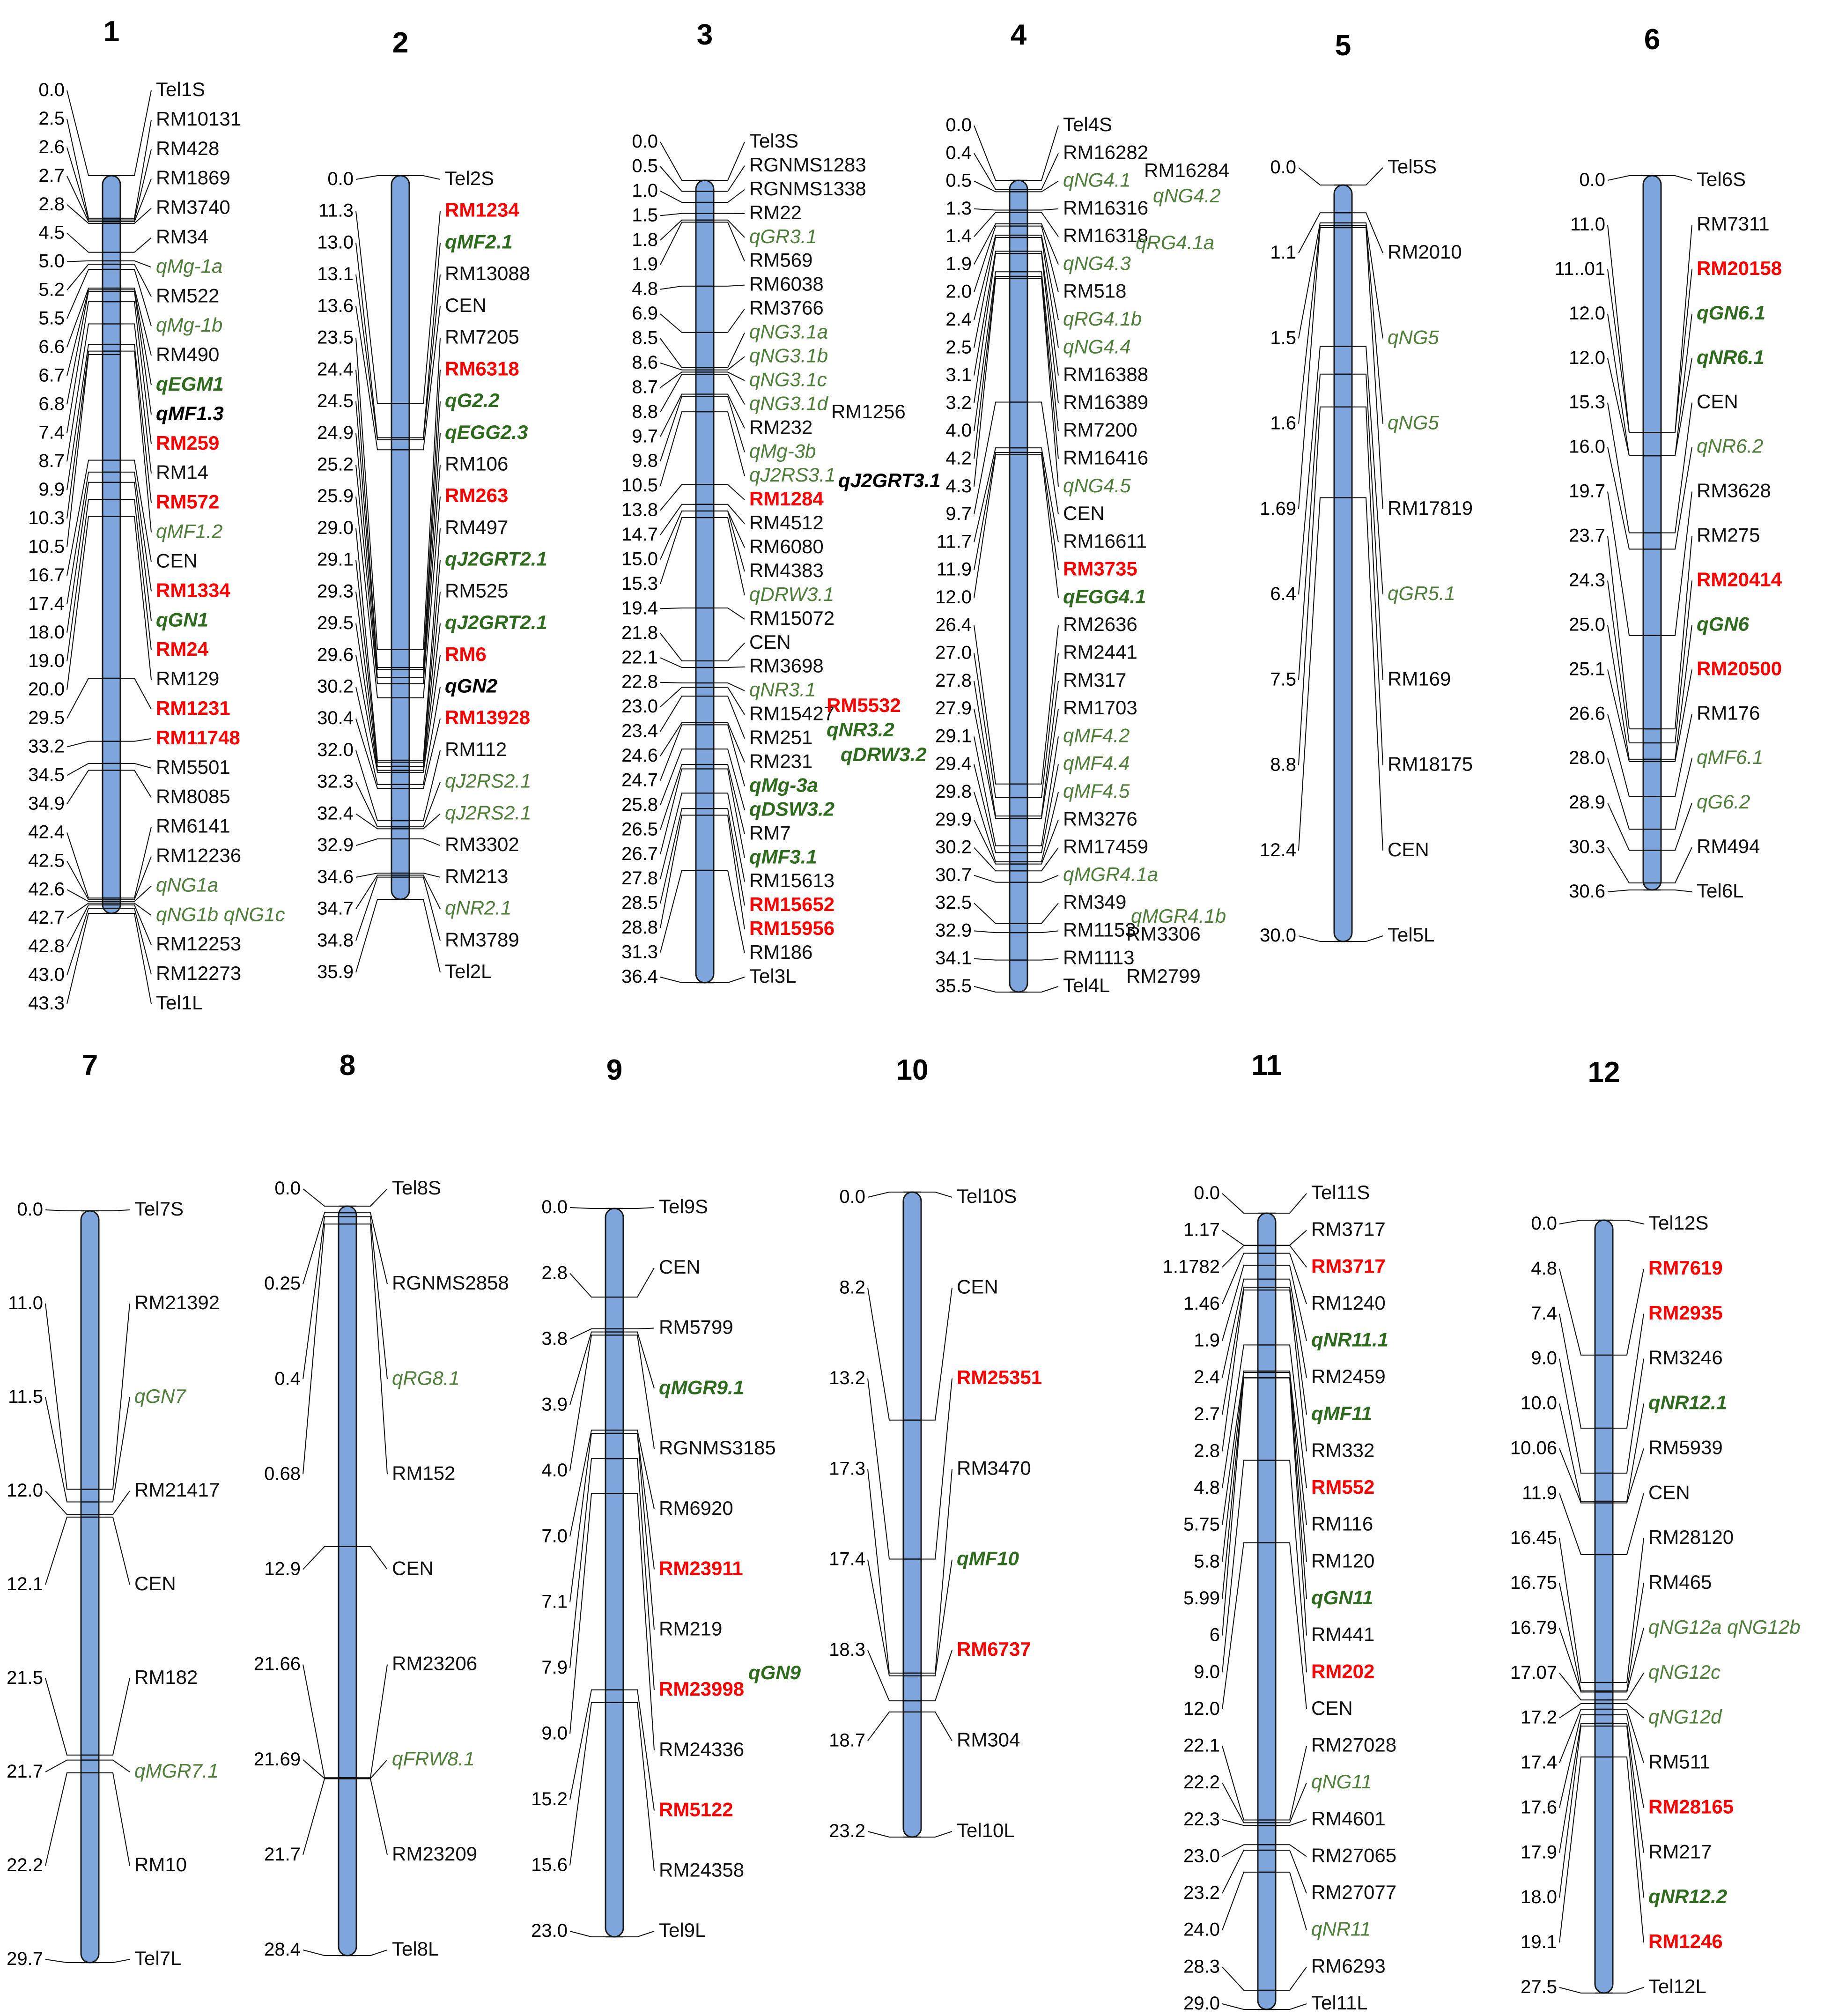 The width and height of the screenshot is (1824, 2016). Describe the element at coordinates (1680, 1582) in the screenshot. I see `marker-rm465: RM465` at that location.